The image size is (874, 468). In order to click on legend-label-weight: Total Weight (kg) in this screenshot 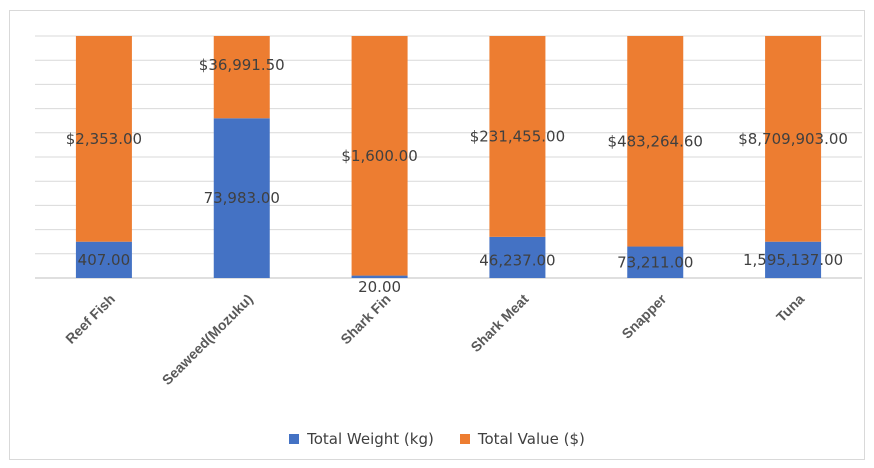, I will do `click(370, 439)`.